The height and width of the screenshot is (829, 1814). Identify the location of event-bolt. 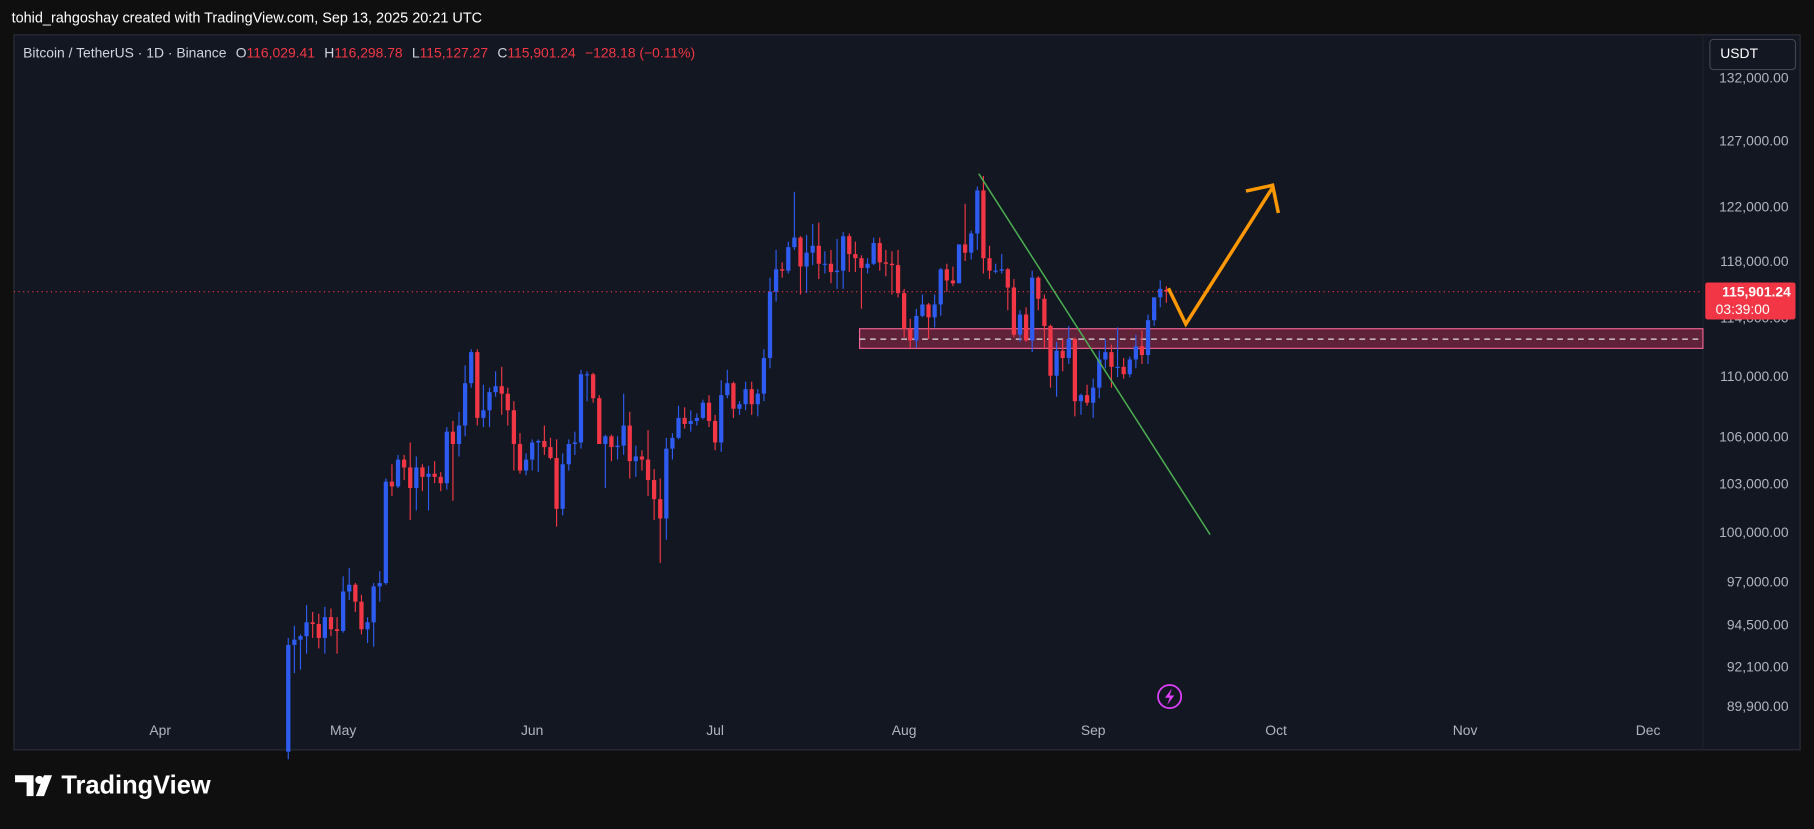
(1169, 696).